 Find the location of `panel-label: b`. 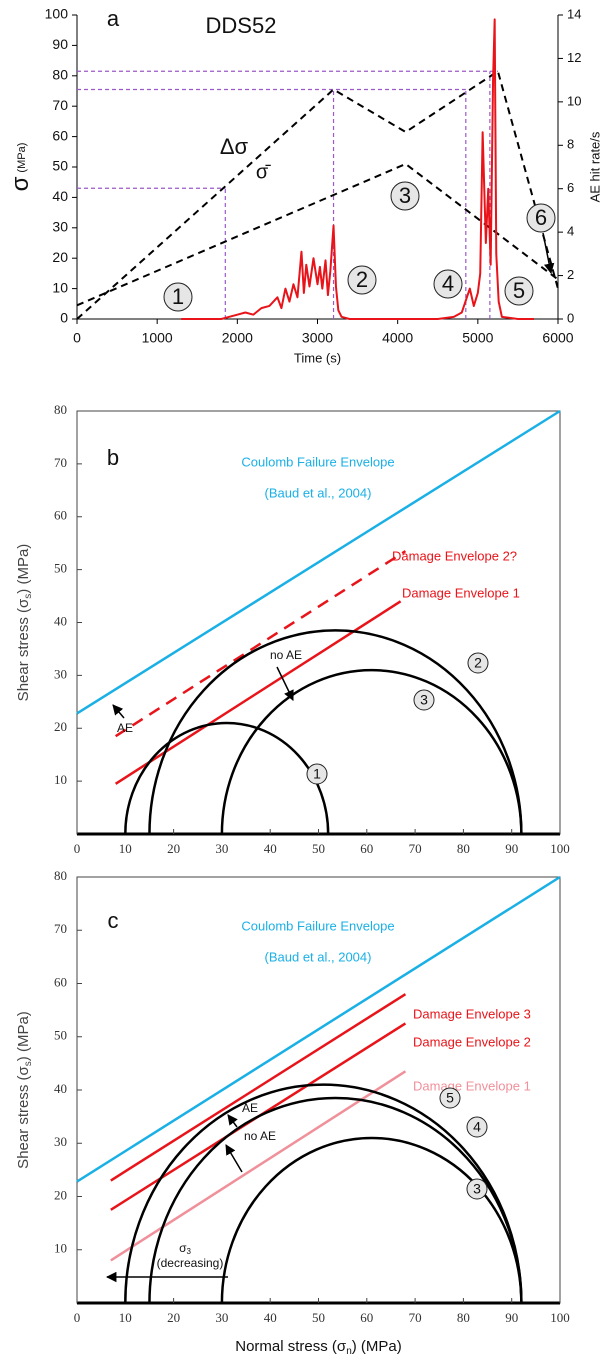

panel-label: b is located at coordinates (113, 457).